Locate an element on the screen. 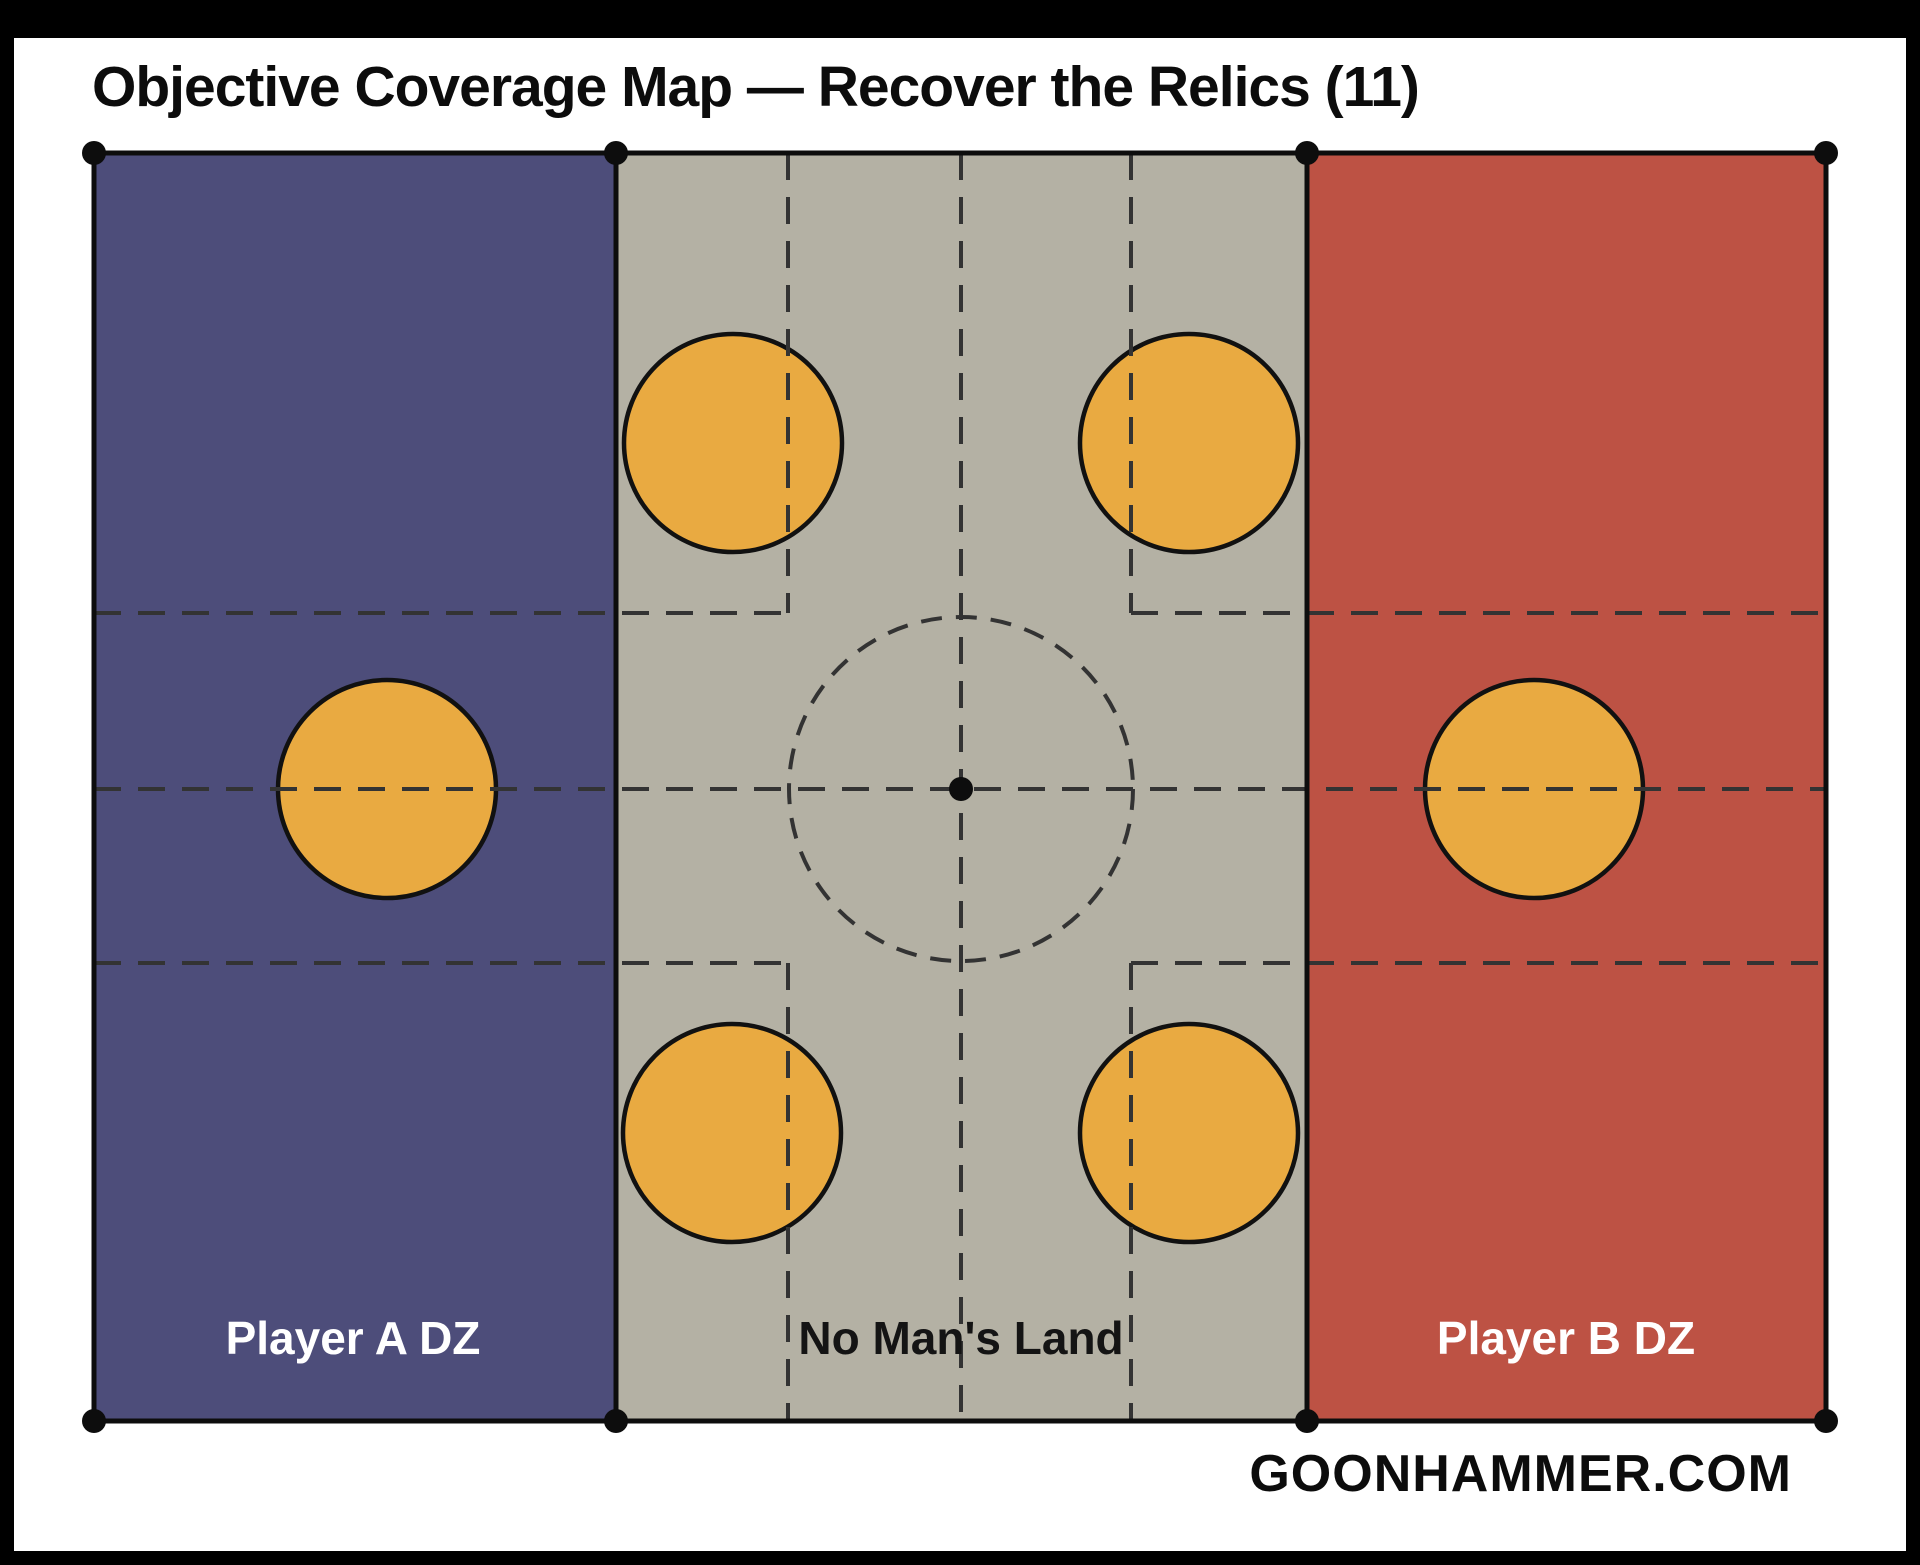 This screenshot has height=1565, width=1920. objective-marker-nml-top-left is located at coordinates (733, 443).